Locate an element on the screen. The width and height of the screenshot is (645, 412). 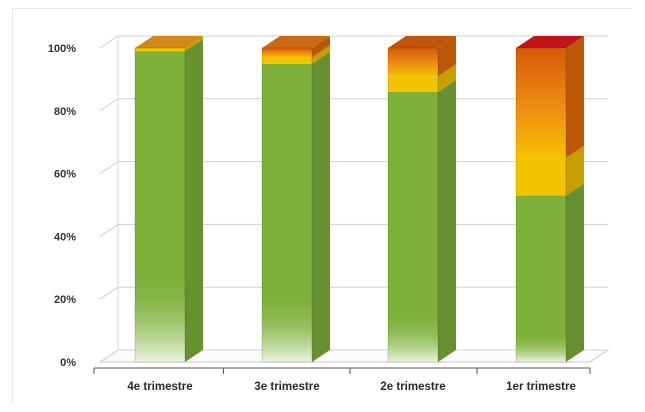
y-tick-label: 60% is located at coordinates (65, 175).